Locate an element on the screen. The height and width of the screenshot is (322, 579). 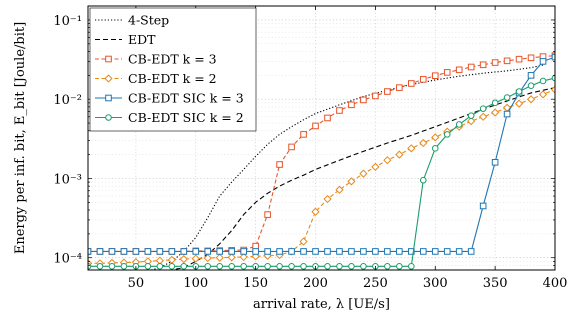
x-tick-label: 100 is located at coordinates (195, 283).